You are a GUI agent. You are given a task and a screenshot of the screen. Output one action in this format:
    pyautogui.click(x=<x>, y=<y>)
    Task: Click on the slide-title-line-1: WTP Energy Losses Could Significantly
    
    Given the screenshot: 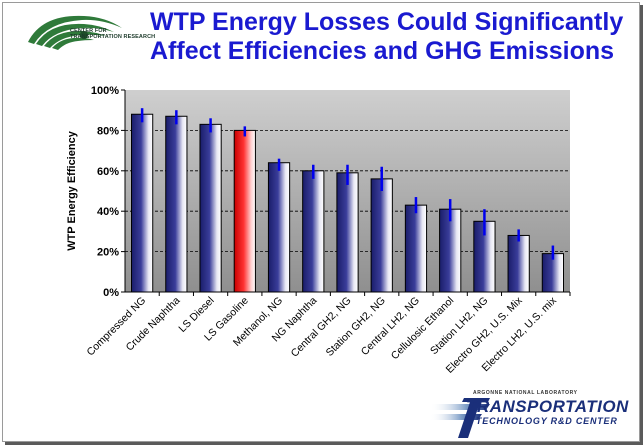 What is the action you would take?
    pyautogui.click(x=387, y=22)
    